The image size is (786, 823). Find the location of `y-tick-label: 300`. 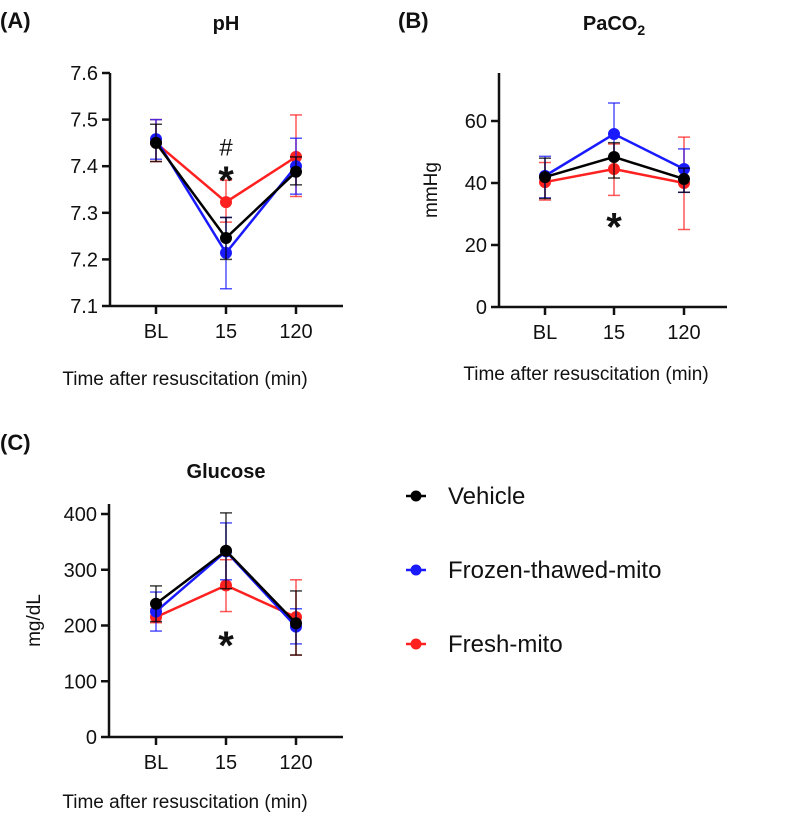

y-tick-label: 300 is located at coordinates (80, 571).